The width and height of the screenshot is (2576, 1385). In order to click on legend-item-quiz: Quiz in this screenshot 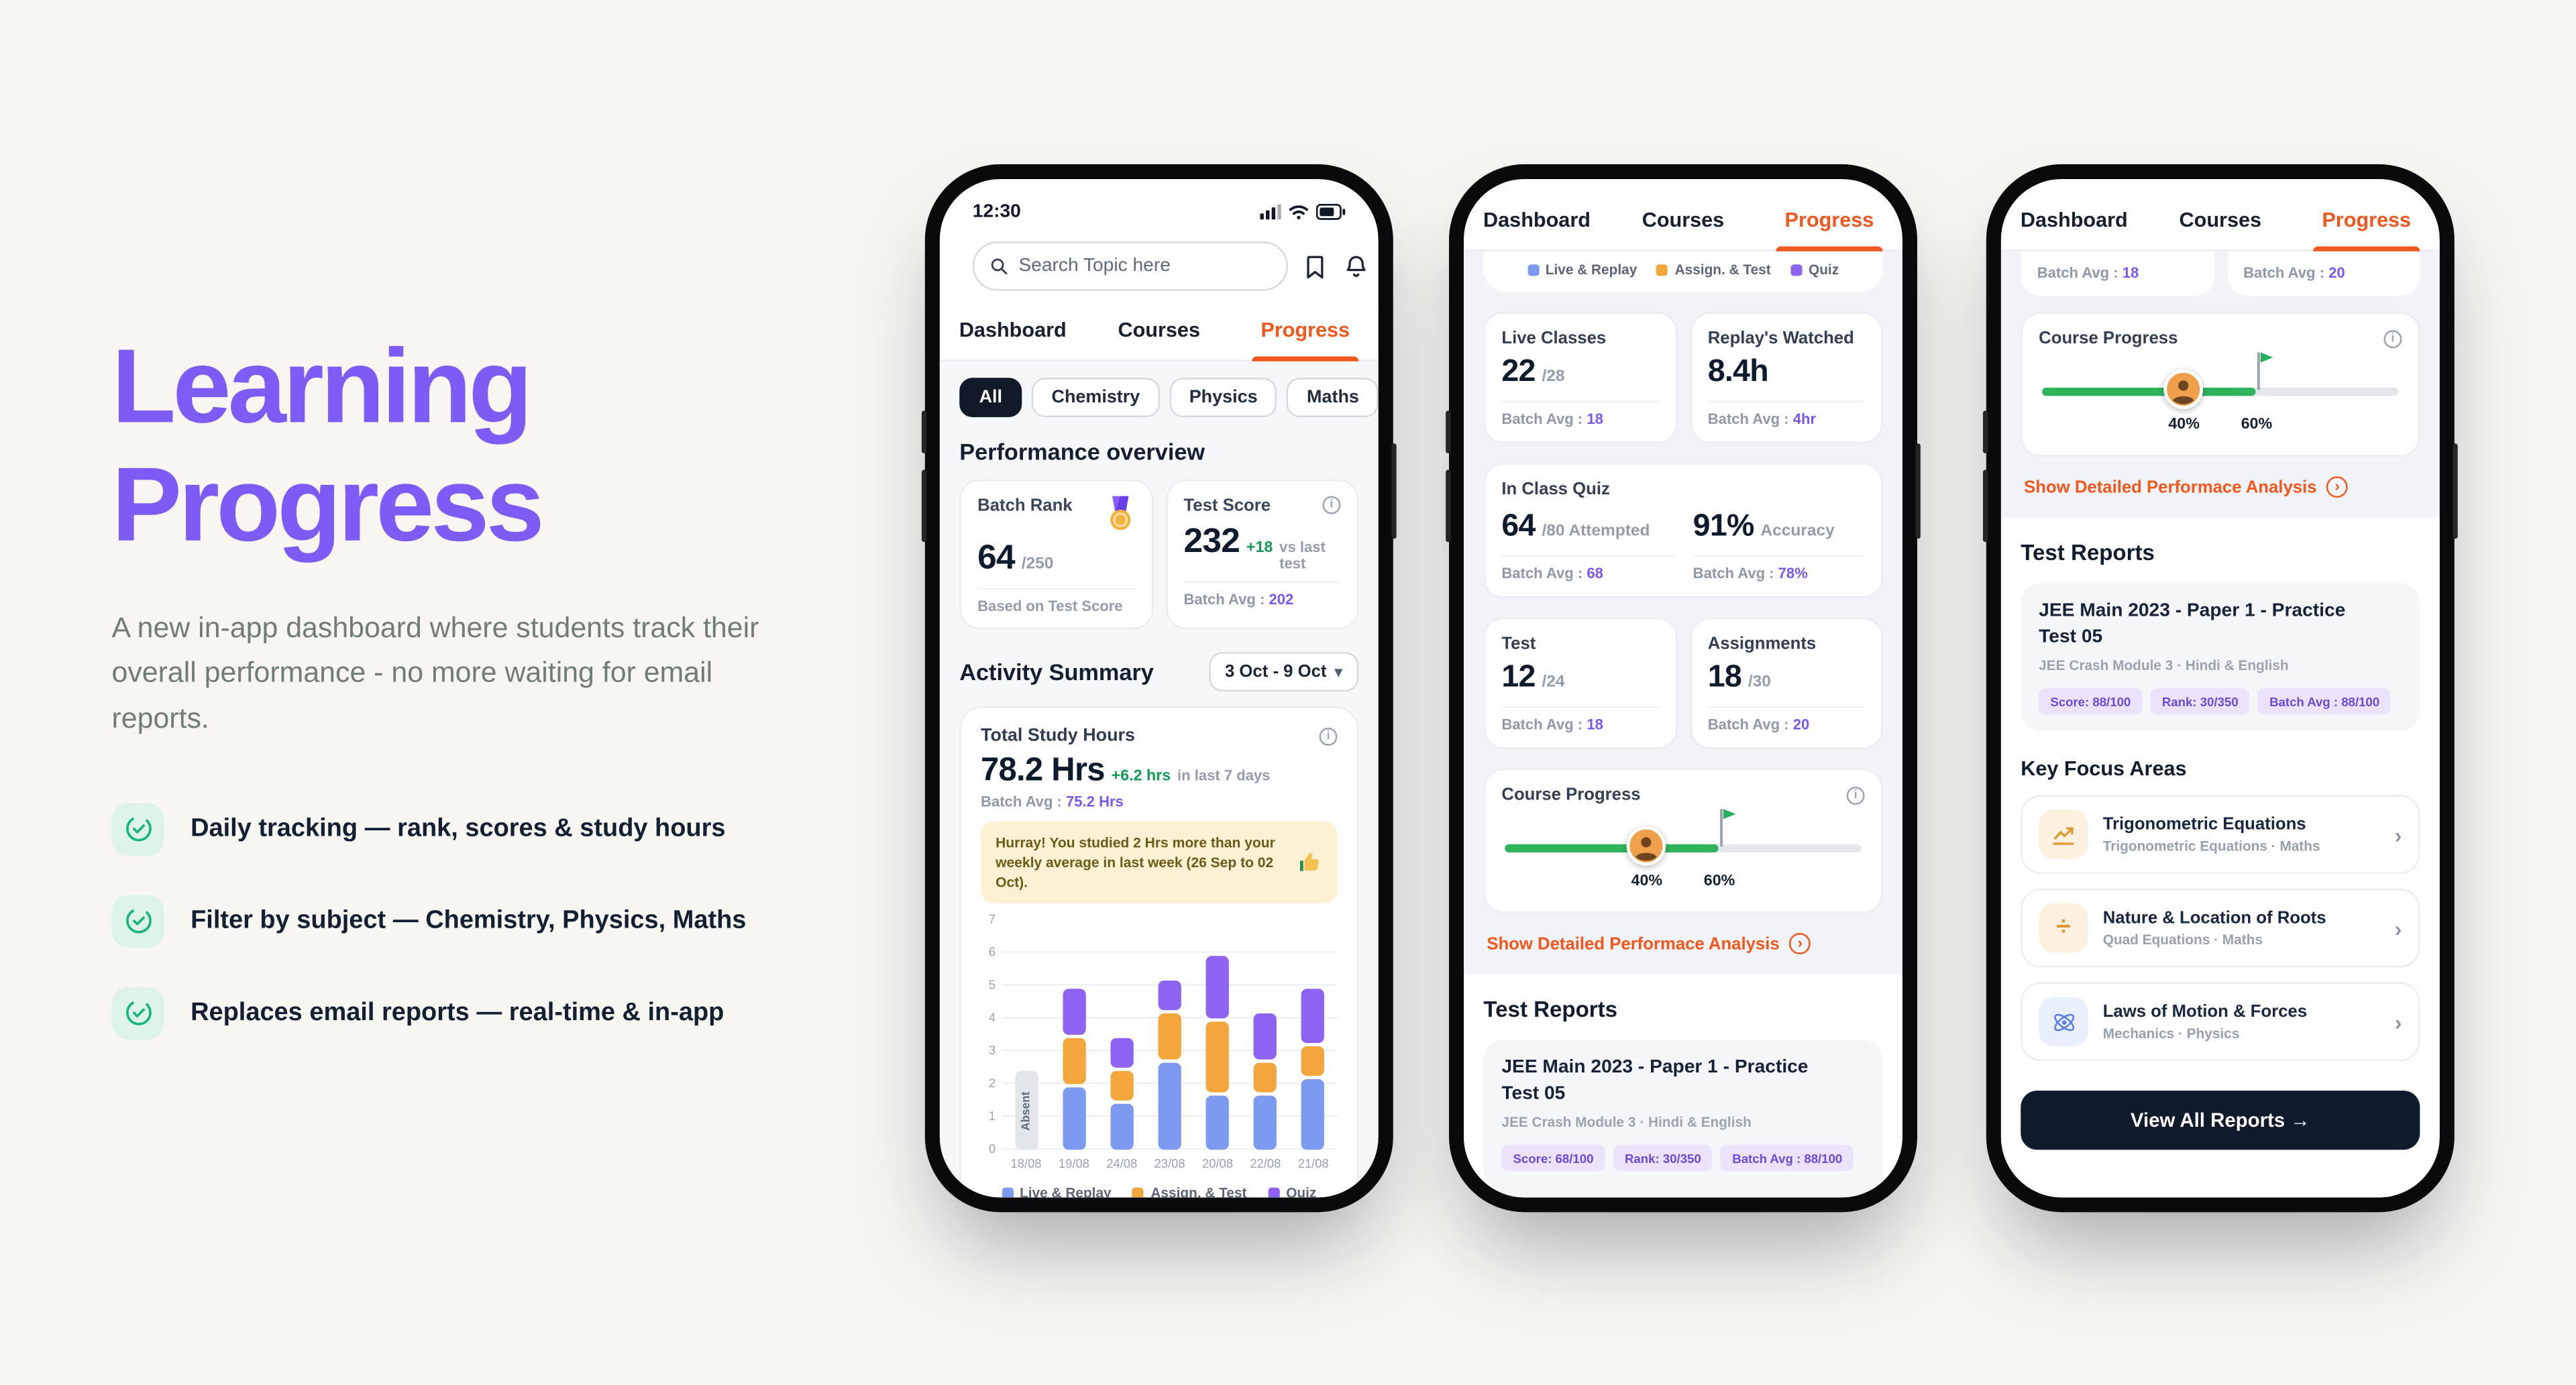, I will do `click(1814, 269)`.